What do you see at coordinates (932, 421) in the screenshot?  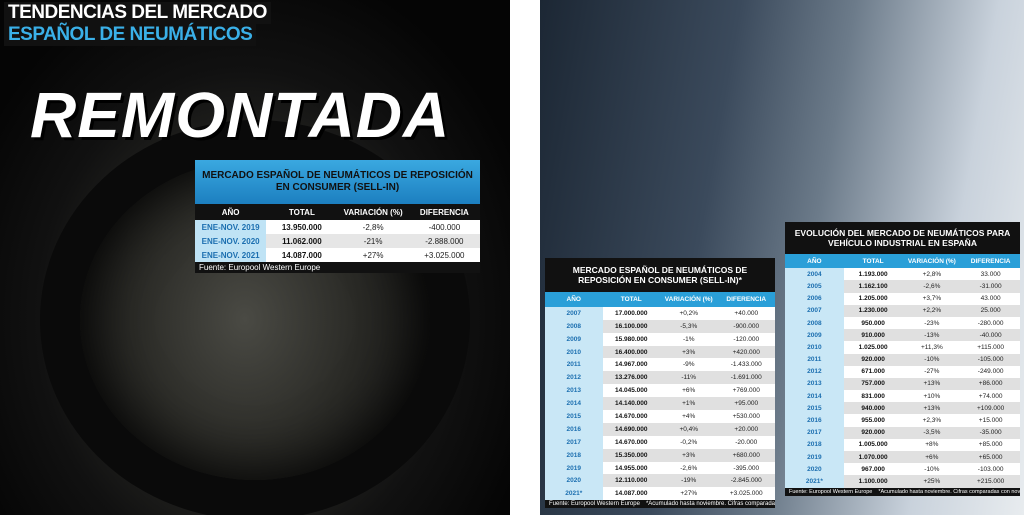 I see `value-cell: +2,3%` at bounding box center [932, 421].